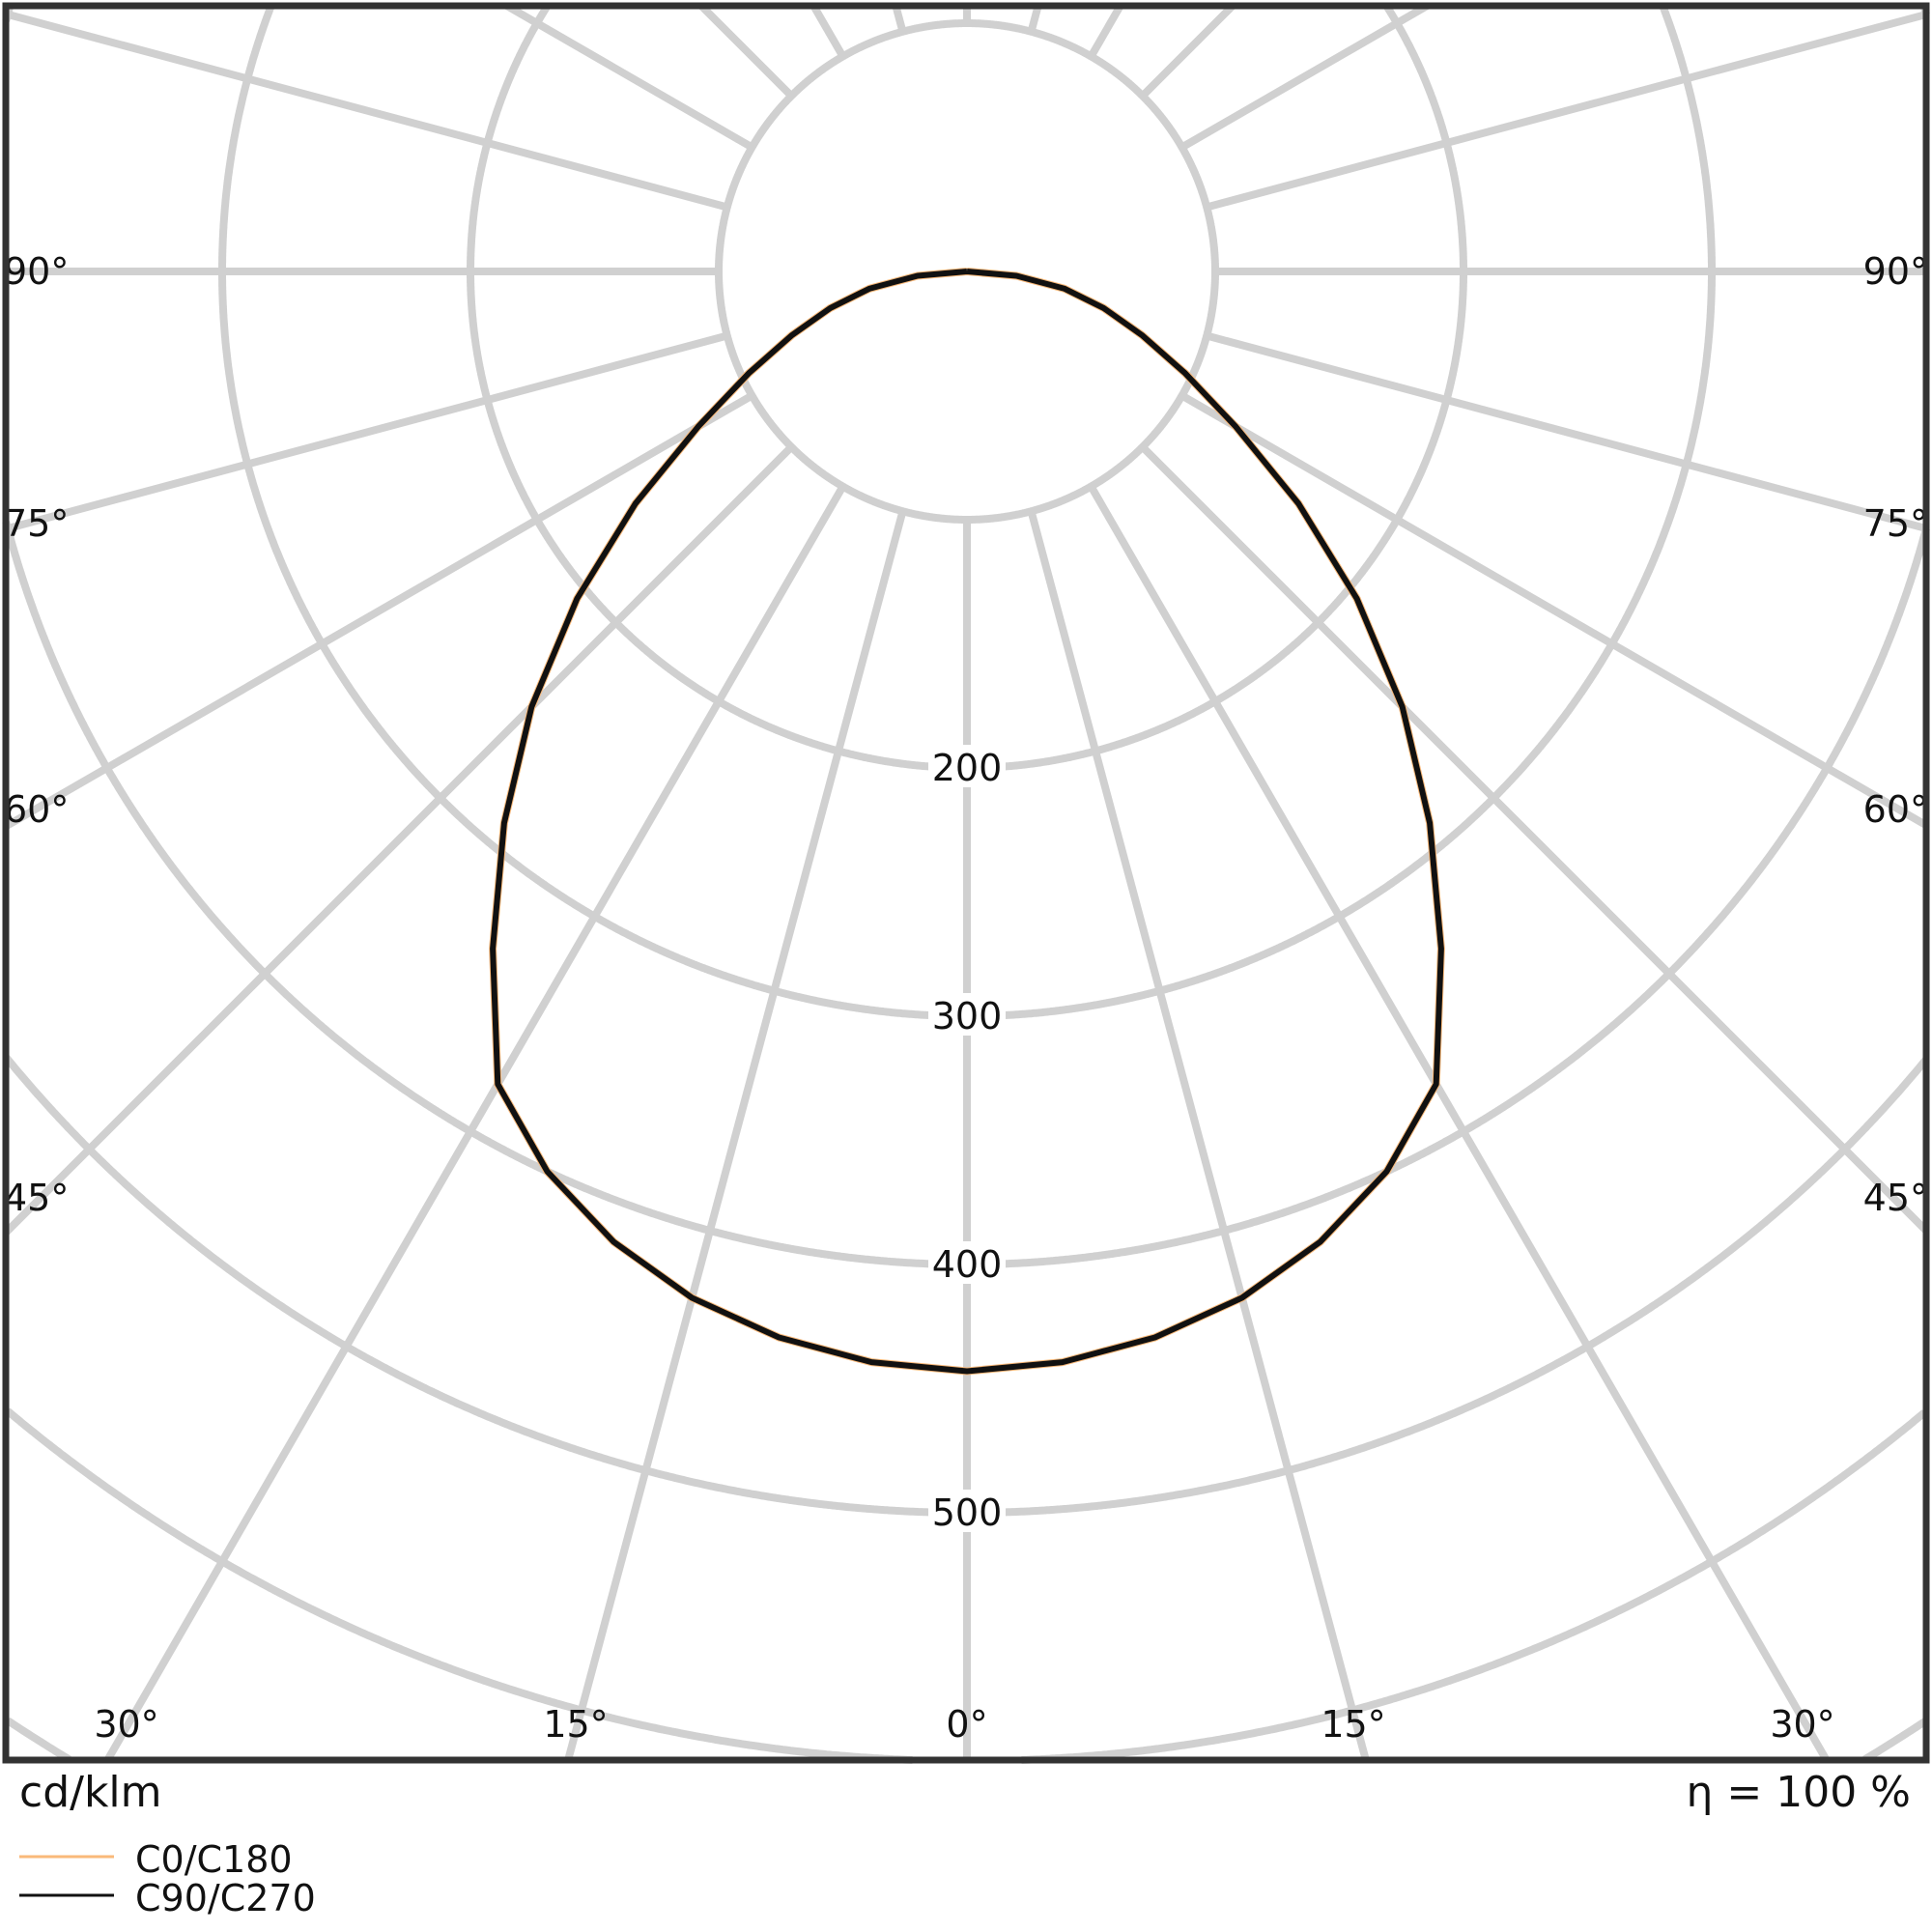 The width and height of the screenshot is (1932, 1932). What do you see at coordinates (36, 523) in the screenshot?
I see `angle-label-left: 75°` at bounding box center [36, 523].